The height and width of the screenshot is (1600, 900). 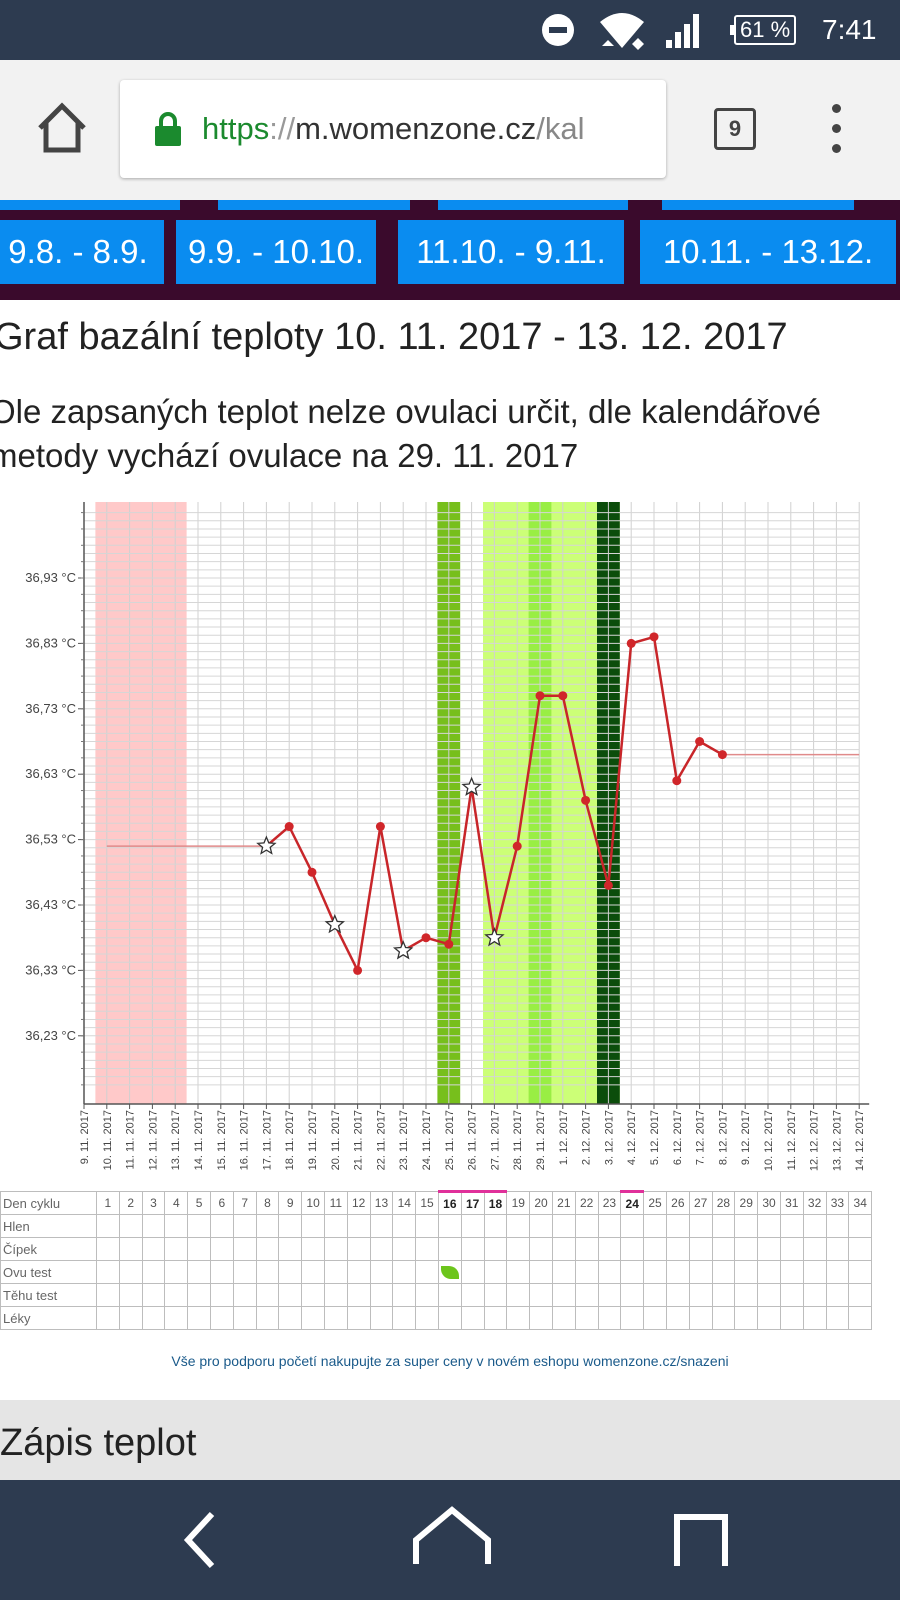 I want to click on cycle-button: 9.9. - 10.10., so click(x=276, y=252).